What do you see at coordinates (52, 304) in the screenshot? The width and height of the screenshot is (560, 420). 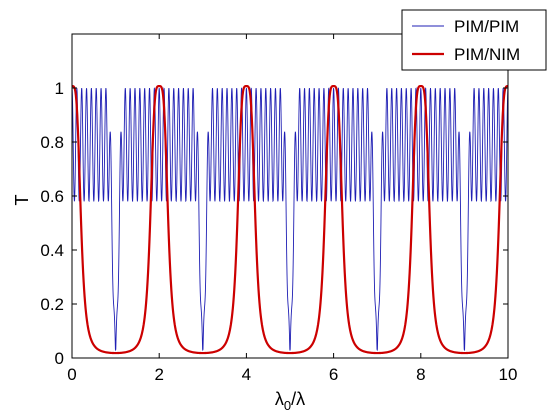 I see `y-tick-label: 0.2` at bounding box center [52, 304].